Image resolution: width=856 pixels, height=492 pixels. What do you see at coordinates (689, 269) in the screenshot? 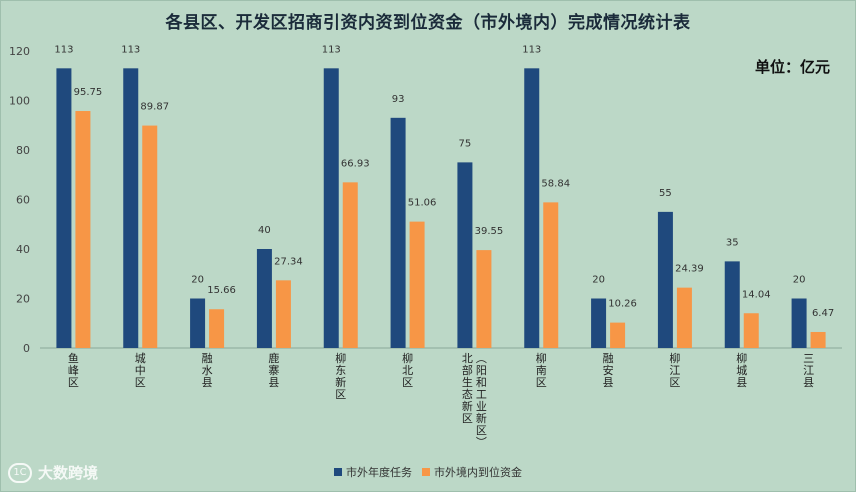
I see `data-label: 24.39` at bounding box center [689, 269].